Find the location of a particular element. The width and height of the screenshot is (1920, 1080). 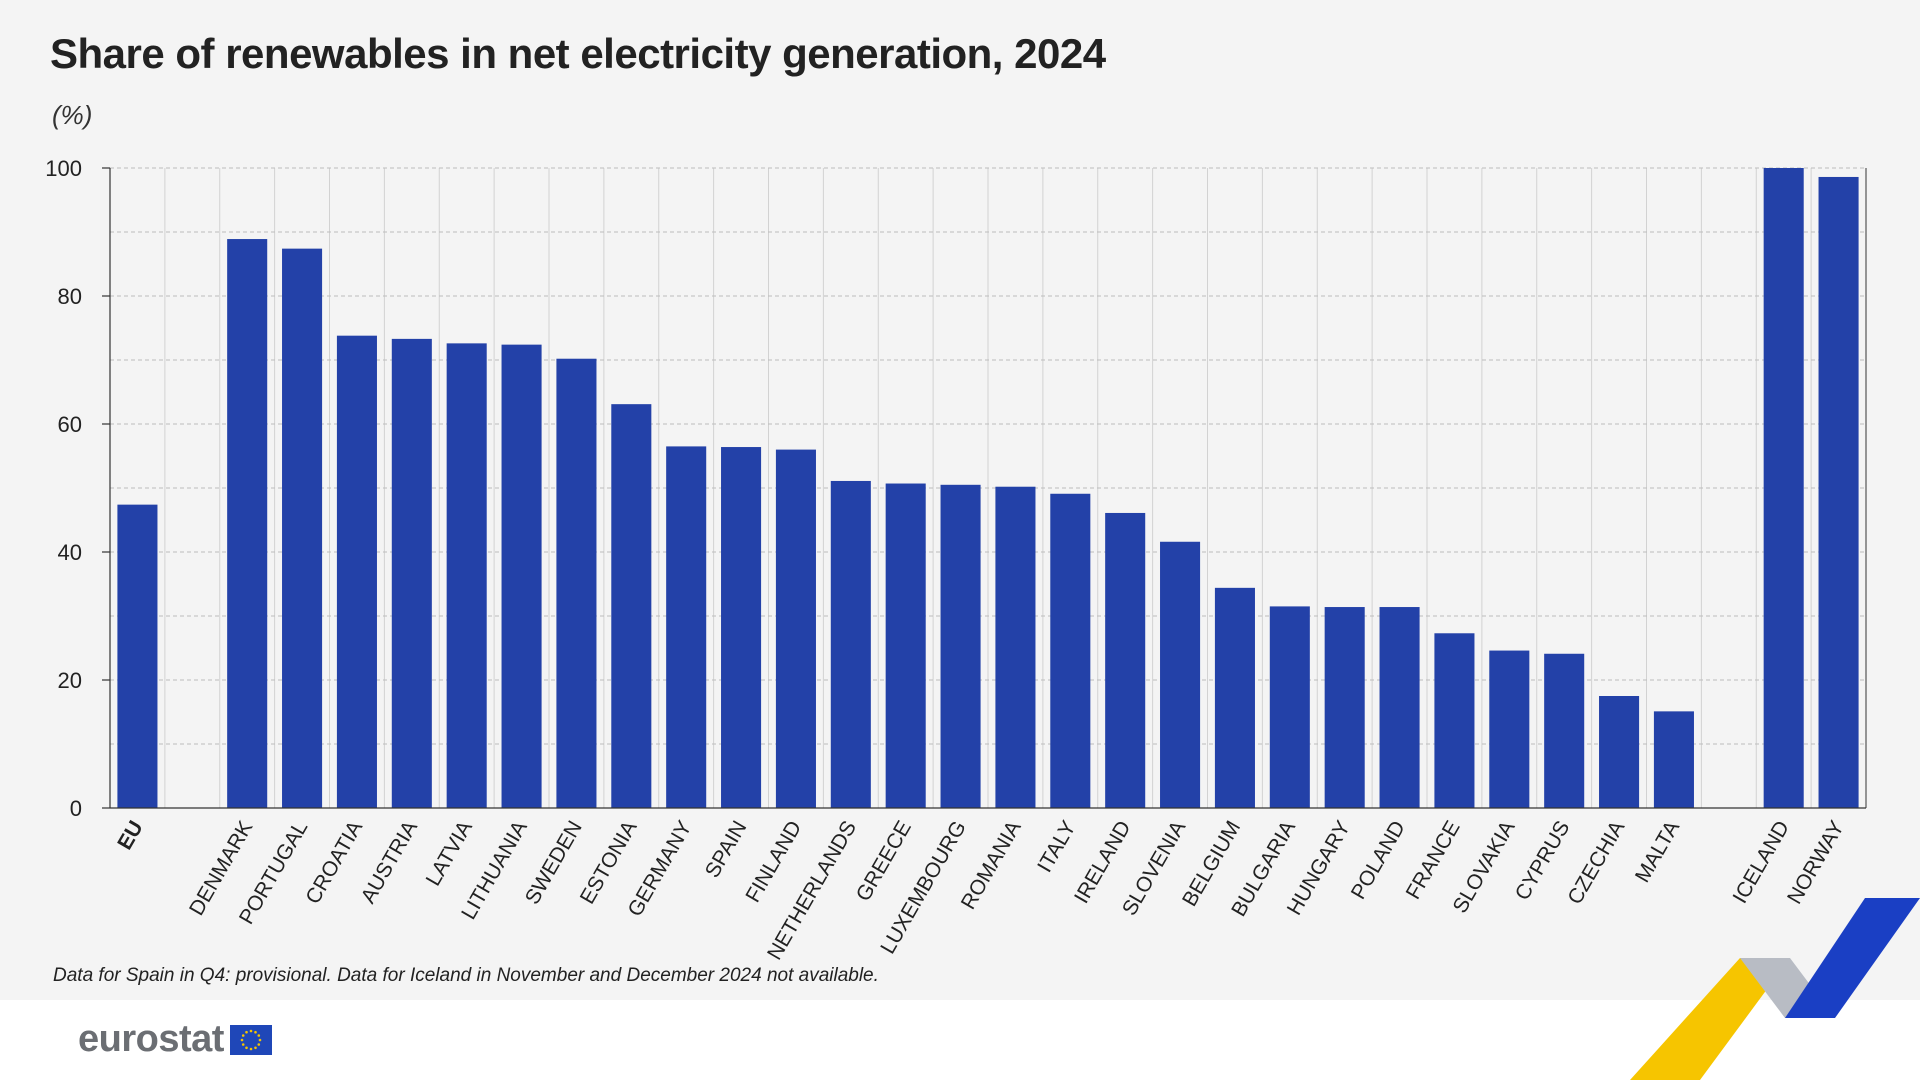

y-tick-label: 100 is located at coordinates (63, 168).